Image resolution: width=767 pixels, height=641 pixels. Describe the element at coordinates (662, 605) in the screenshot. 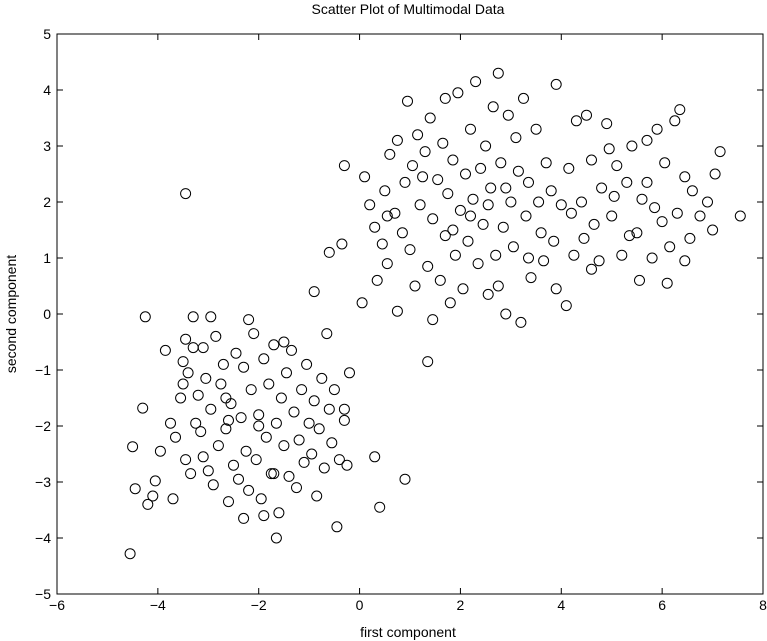

I see `x-tick-label: 6` at that location.